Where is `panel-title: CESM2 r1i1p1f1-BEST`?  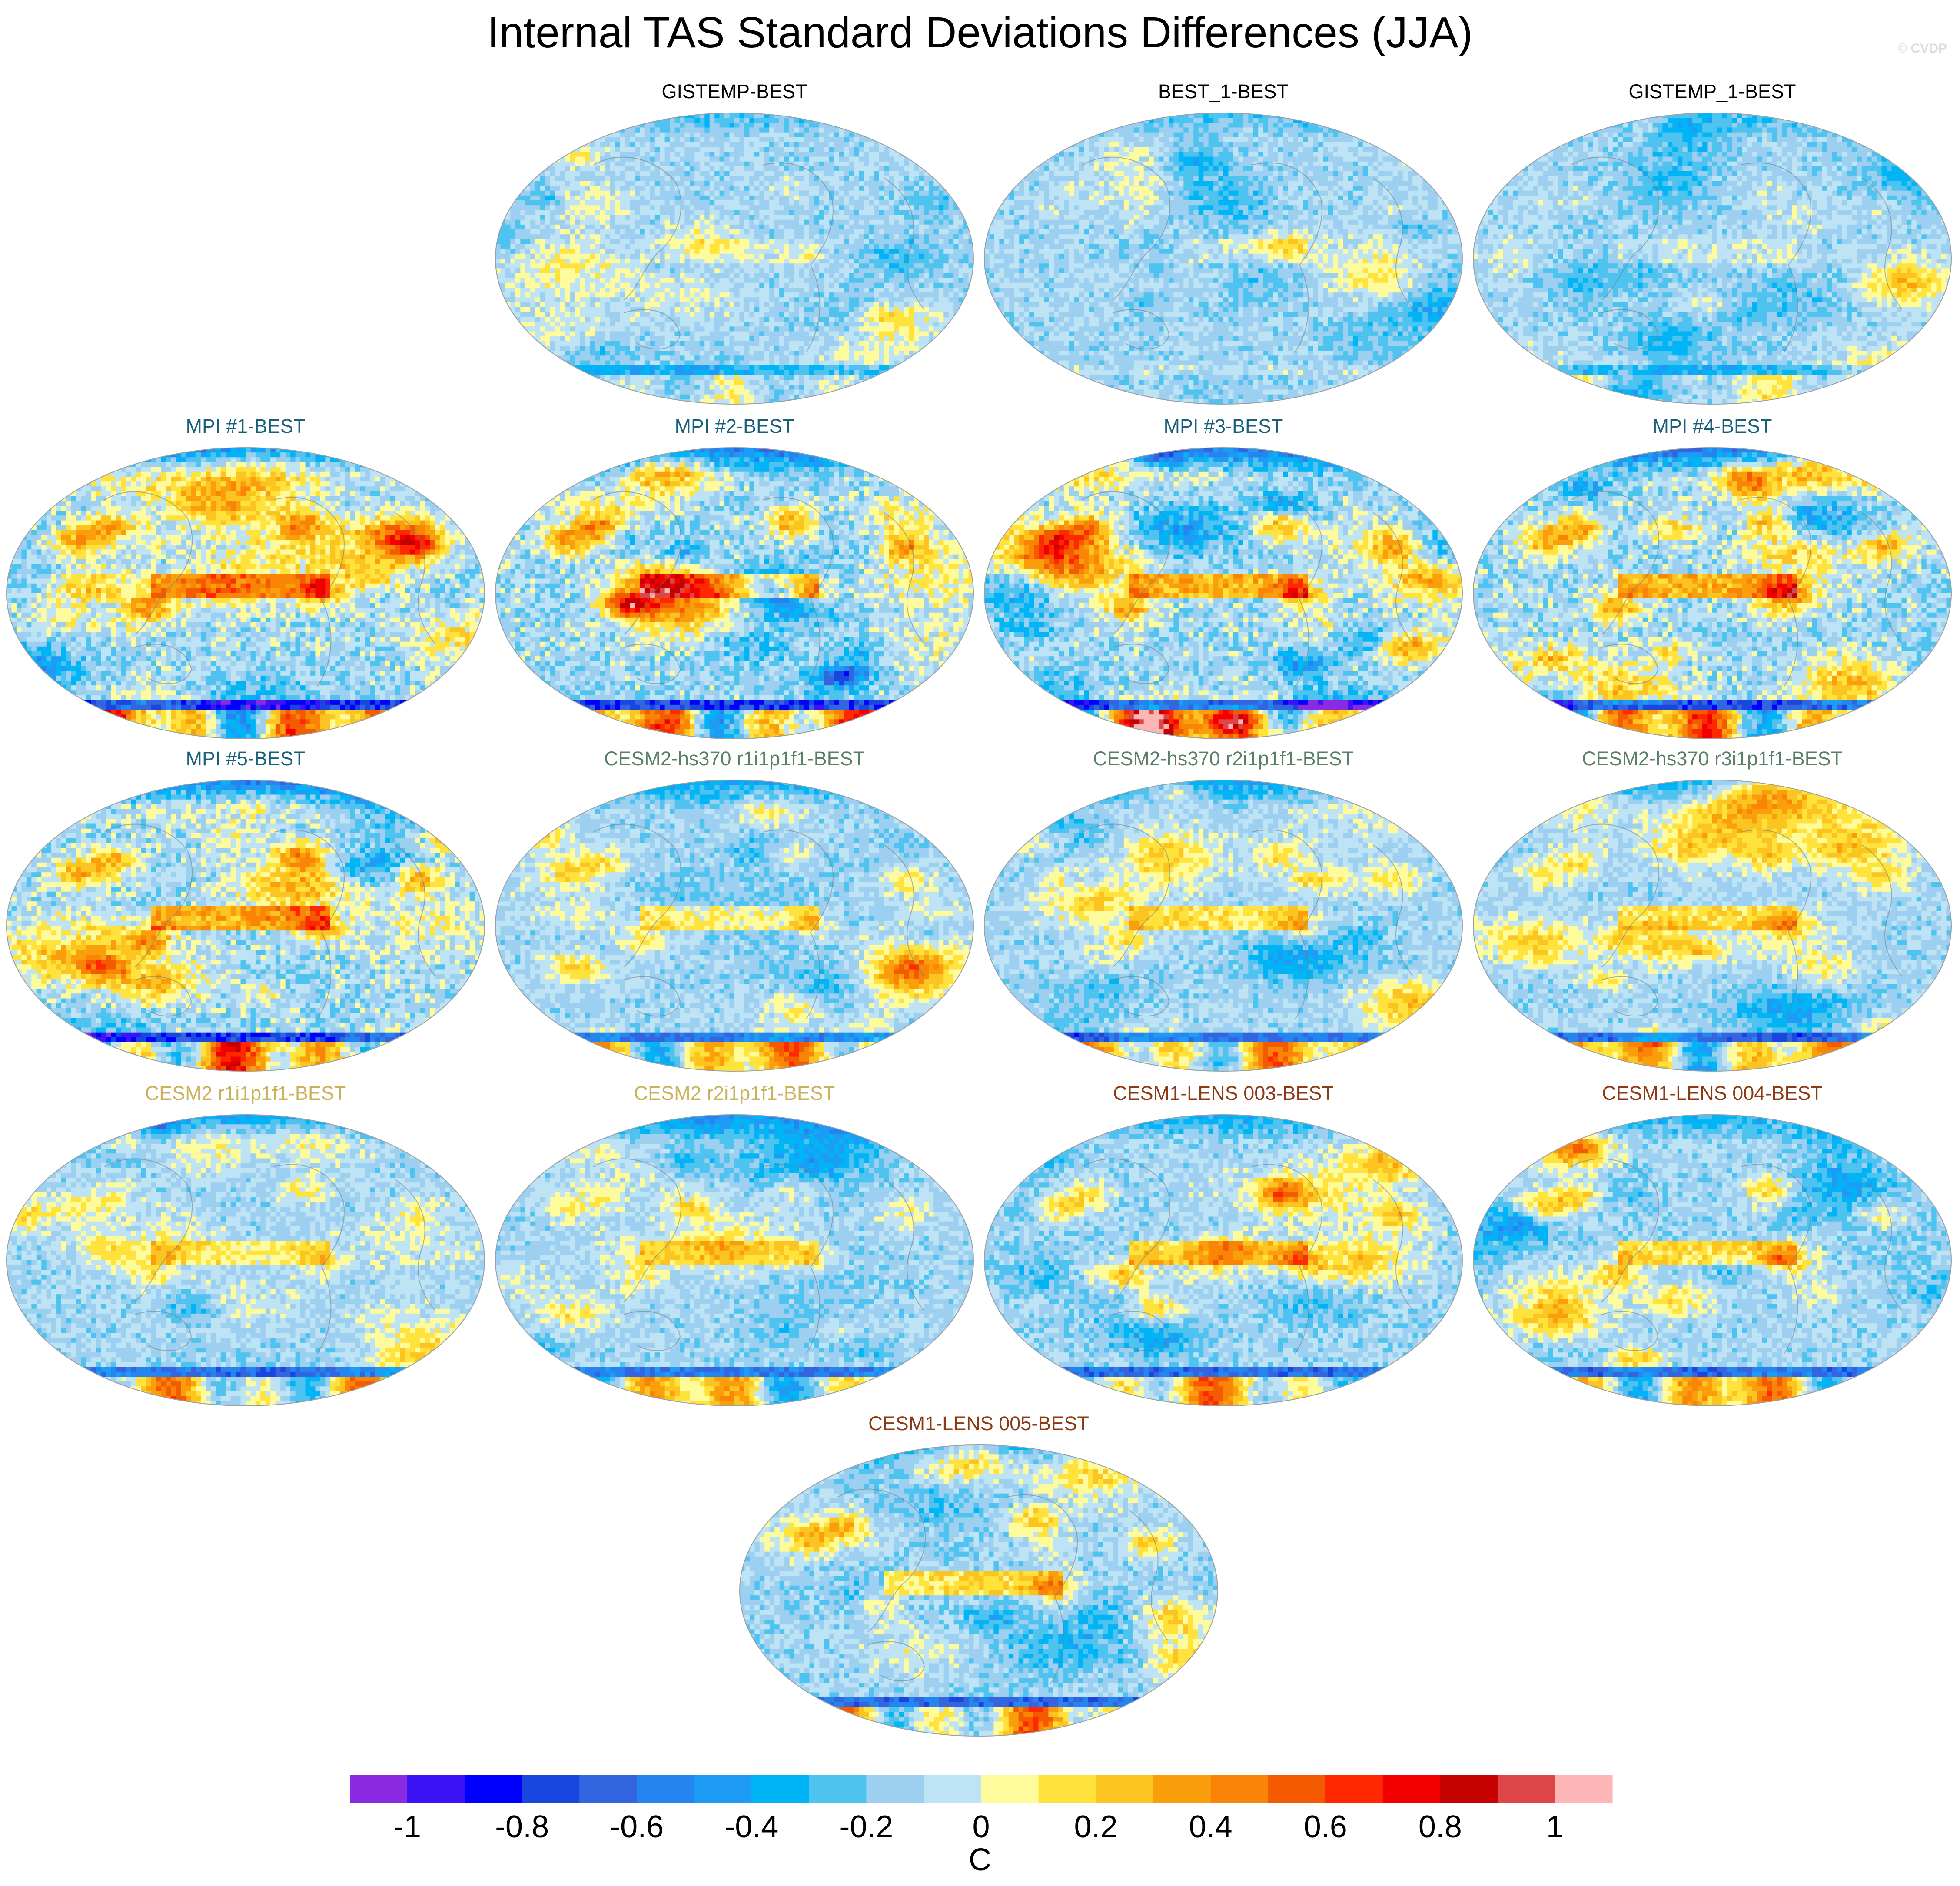 panel-title: CESM2 r1i1p1f1-BEST is located at coordinates (245, 1093).